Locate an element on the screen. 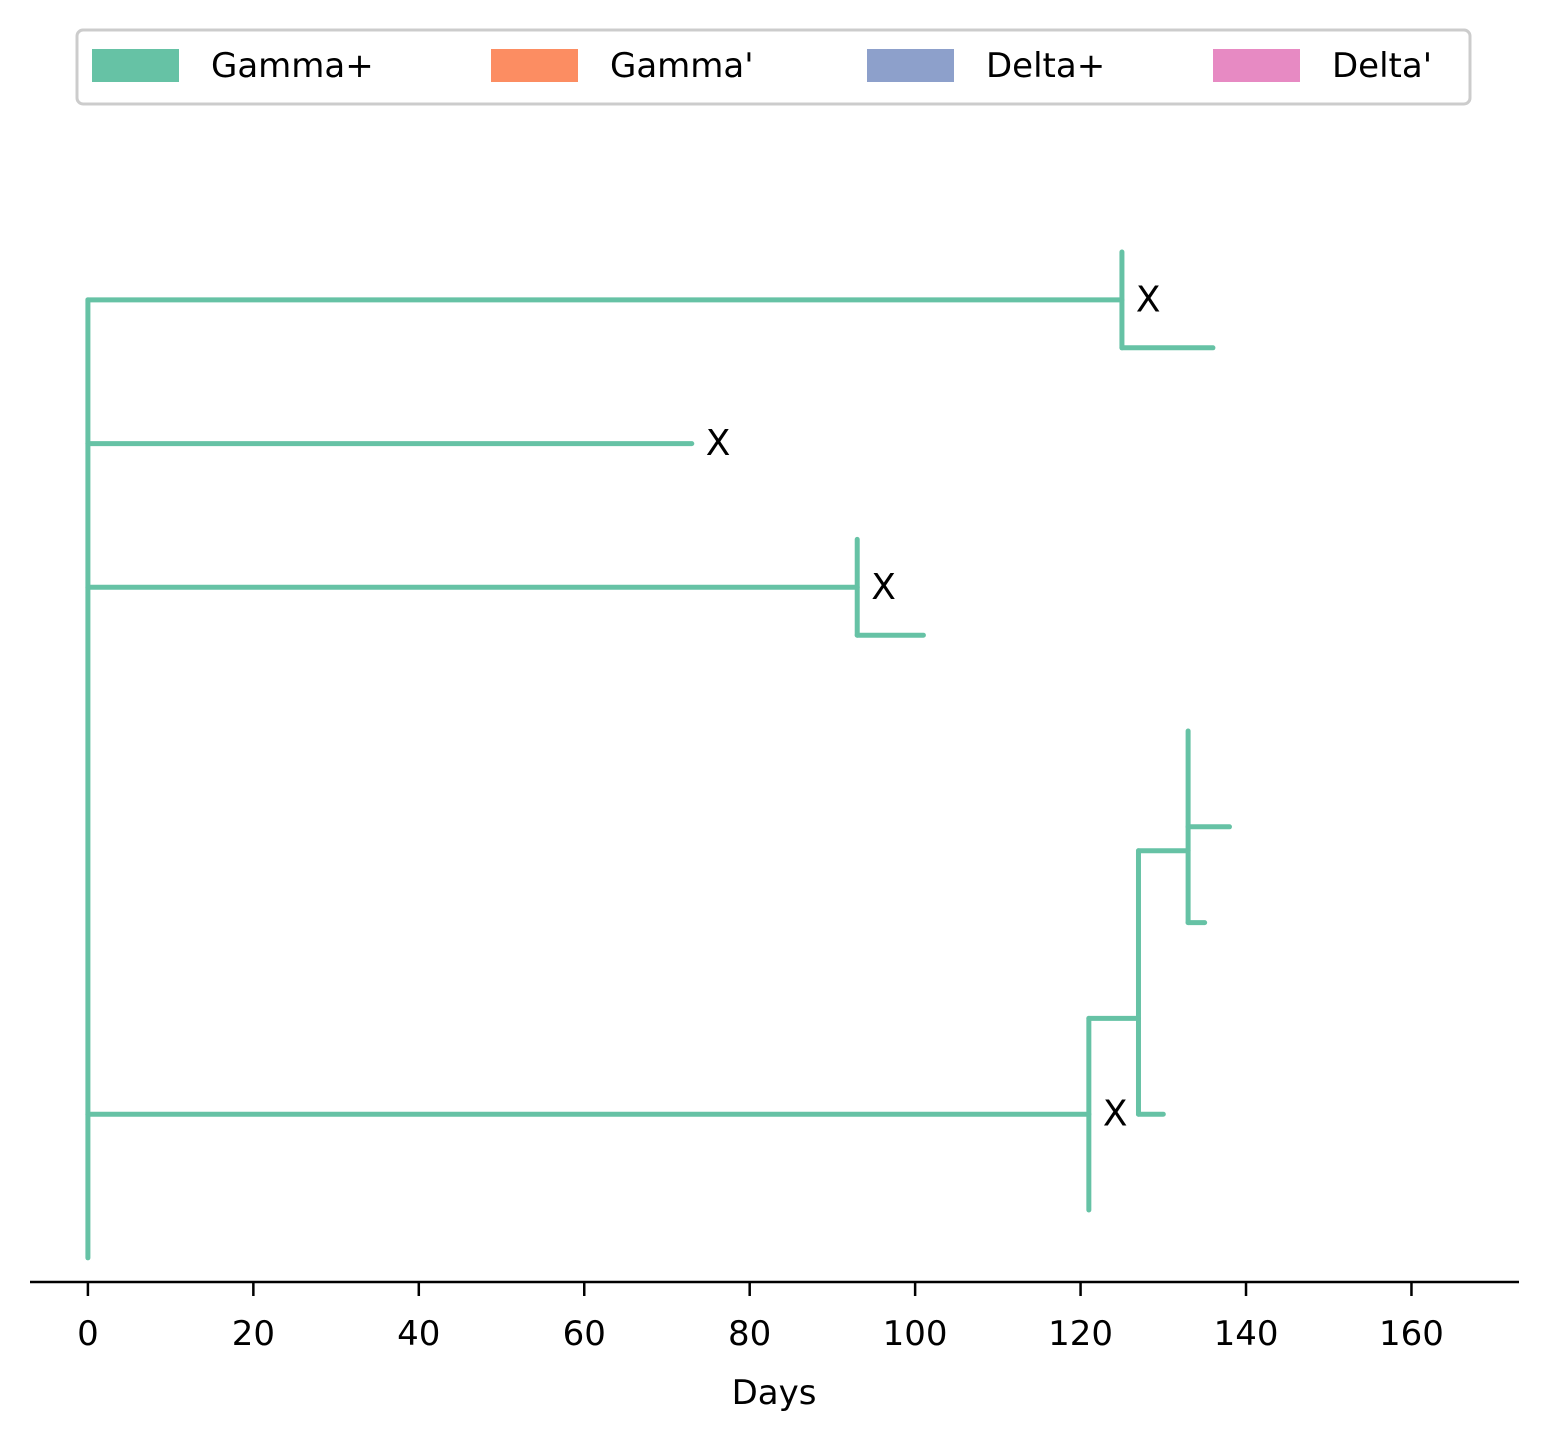  legend-label: Delta' is located at coordinates (1382, 66).